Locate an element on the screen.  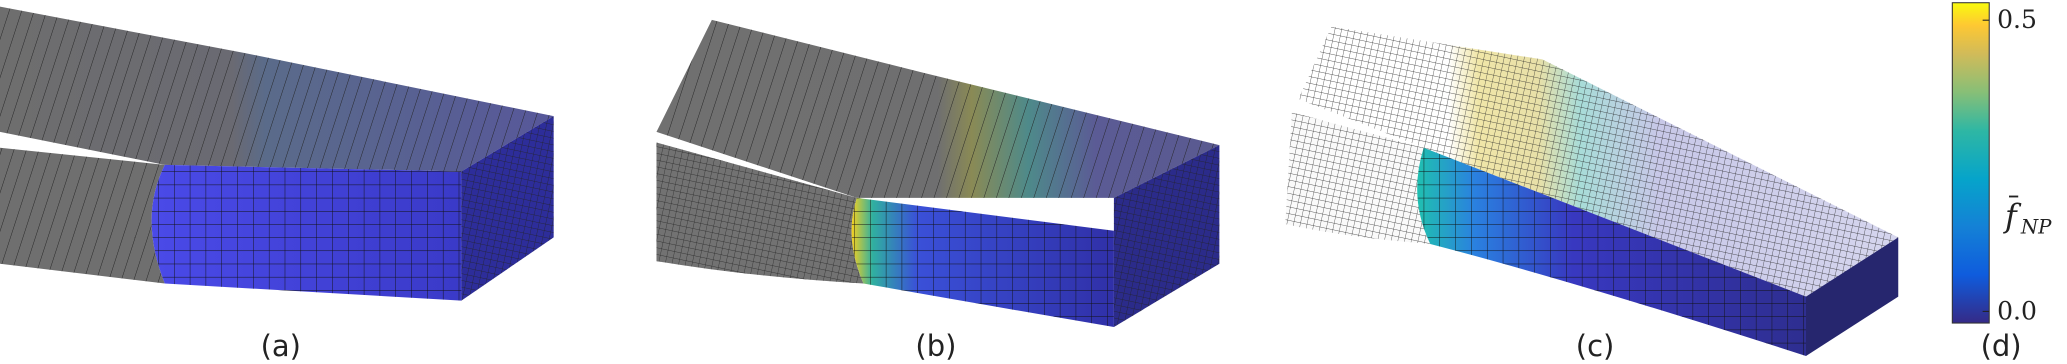
panel-label: (d) is located at coordinates (2001, 346).